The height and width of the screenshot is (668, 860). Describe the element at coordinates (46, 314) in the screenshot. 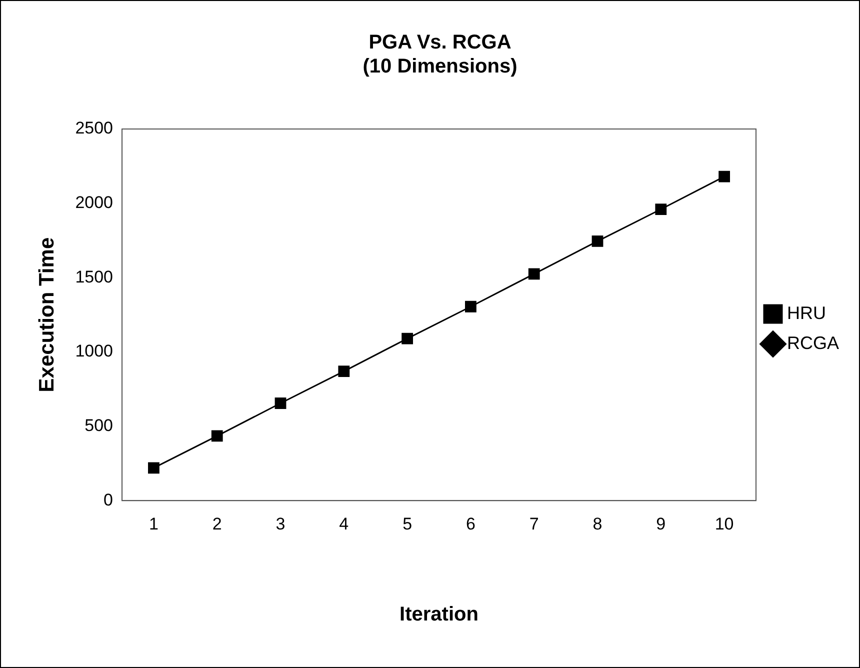

I see `y-axis-title: Execution Time` at that location.